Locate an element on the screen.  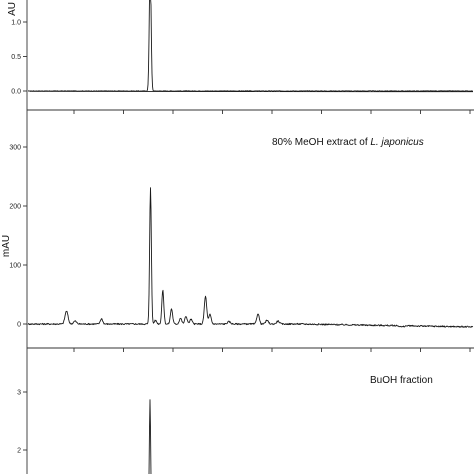
annotation-text: 80% MeOH extract of is located at coordinates (321, 142).